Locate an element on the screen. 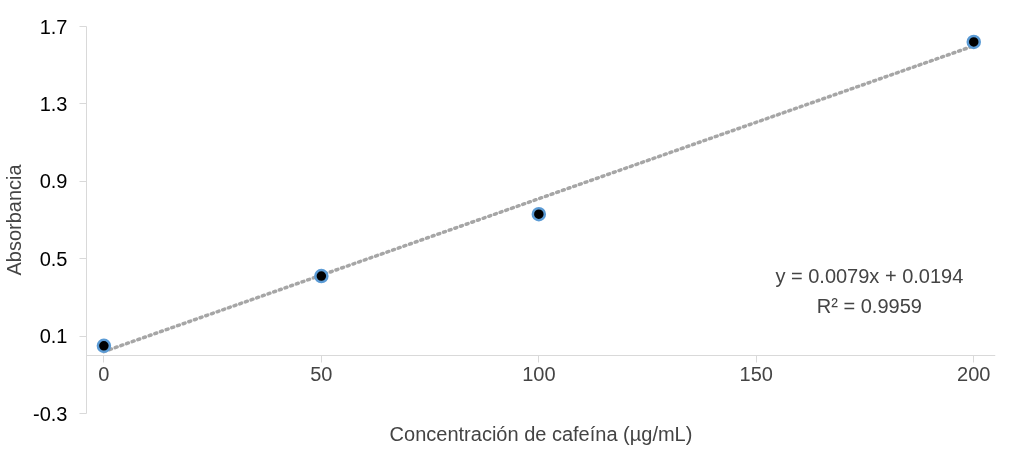 The height and width of the screenshot is (451, 1035). x-tick-label: 150 is located at coordinates (756, 374).